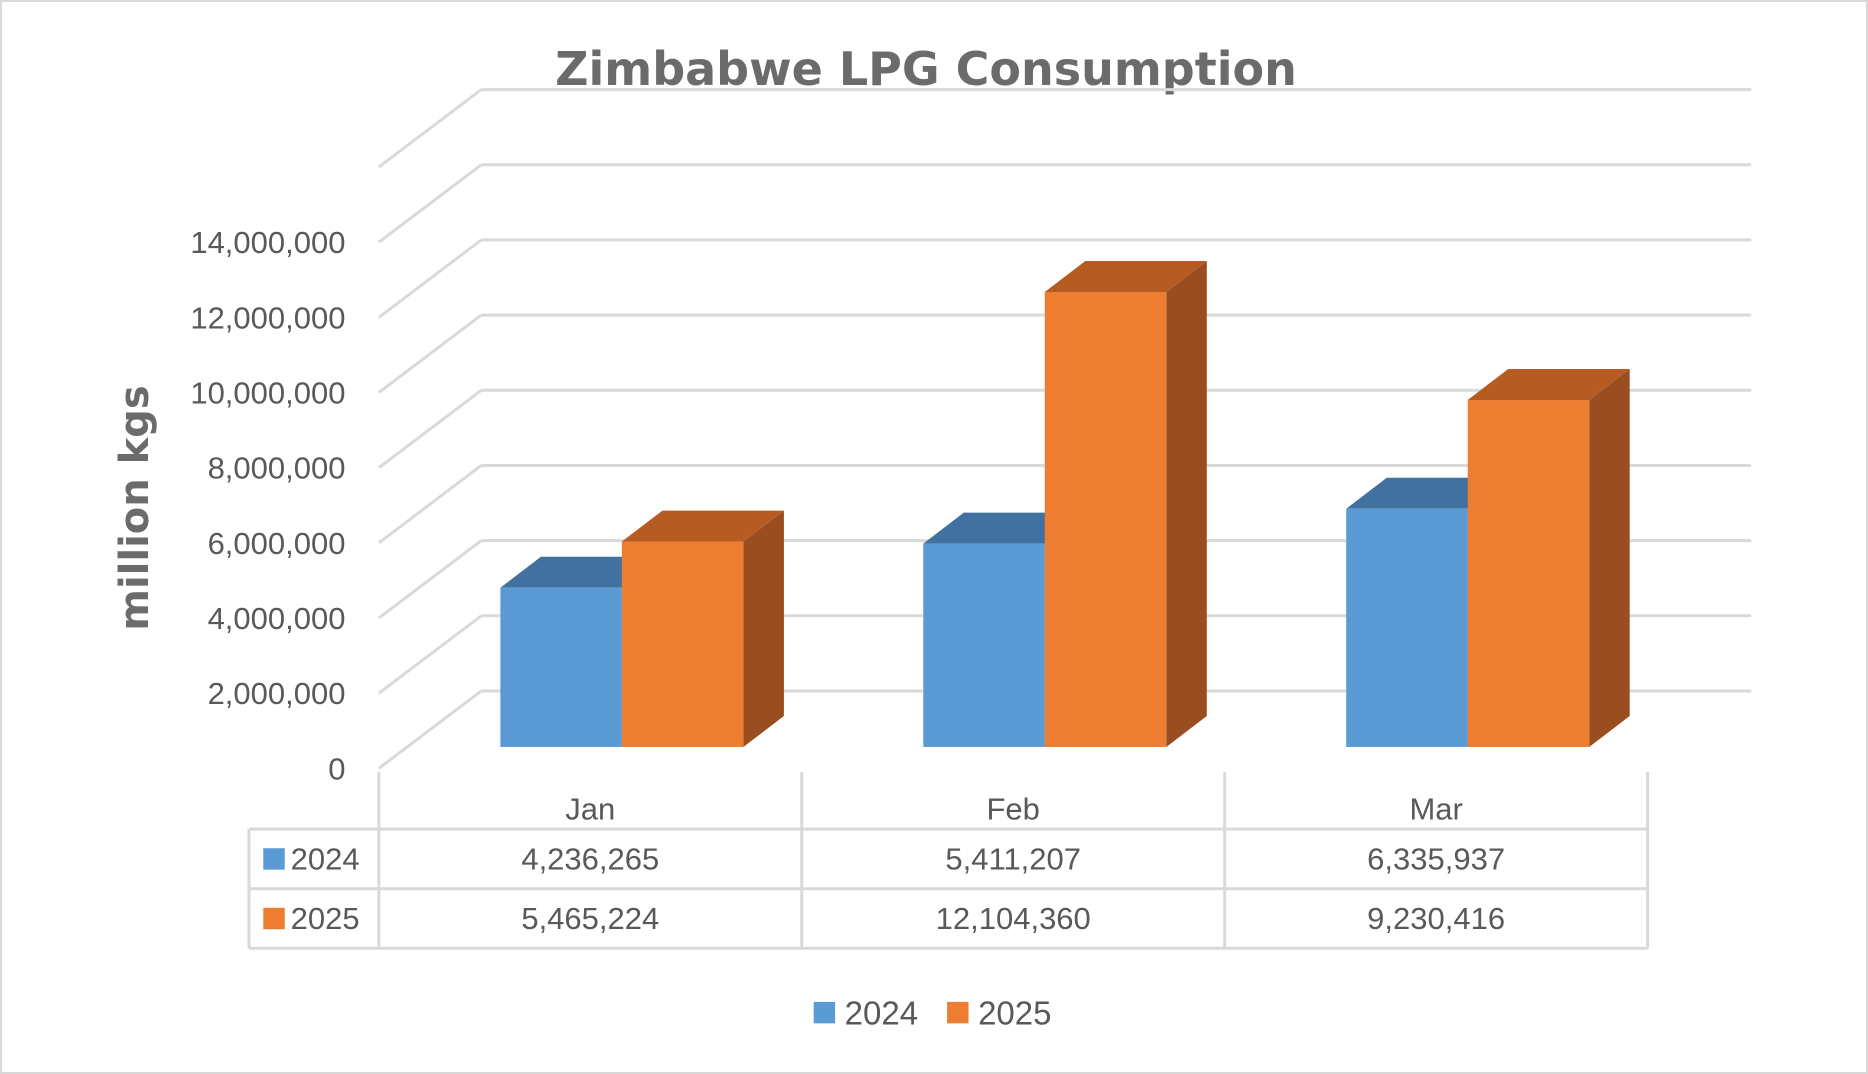 The image size is (1868, 1074). Describe the element at coordinates (926, 69) in the screenshot. I see `chart-title: Zimbabwe LPG Consumption` at that location.